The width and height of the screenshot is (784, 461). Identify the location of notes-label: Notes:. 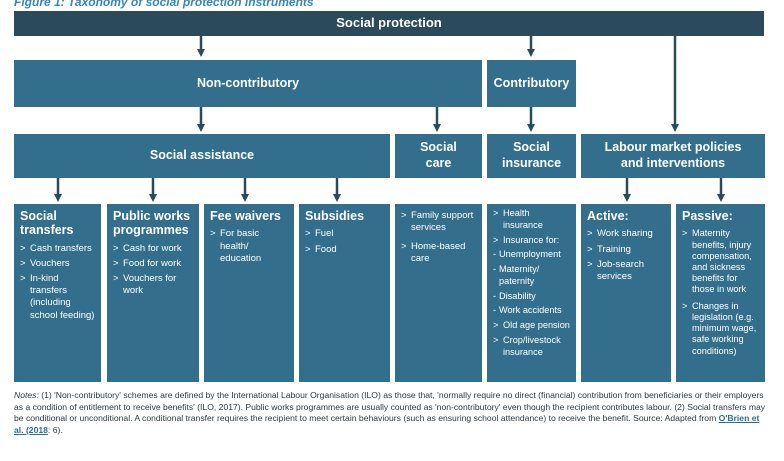
(26, 395).